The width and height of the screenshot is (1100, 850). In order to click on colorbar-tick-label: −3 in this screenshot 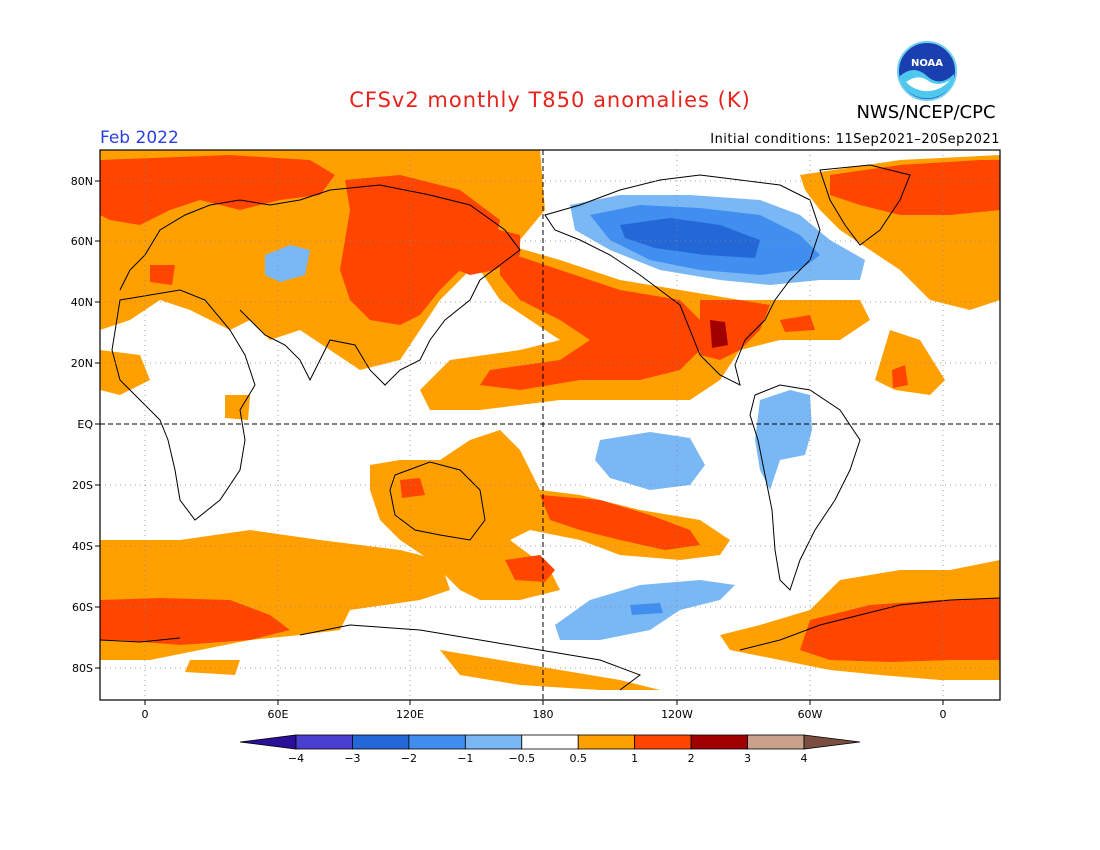, I will do `click(352, 758)`.